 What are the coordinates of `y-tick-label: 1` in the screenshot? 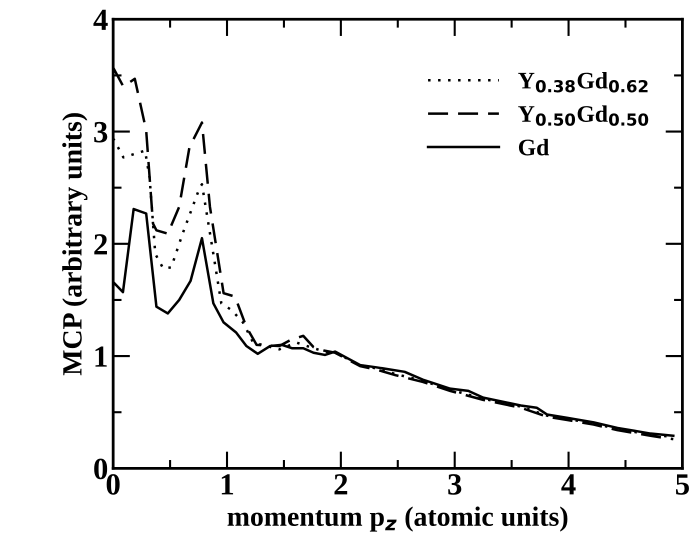 It's located at (101, 356).